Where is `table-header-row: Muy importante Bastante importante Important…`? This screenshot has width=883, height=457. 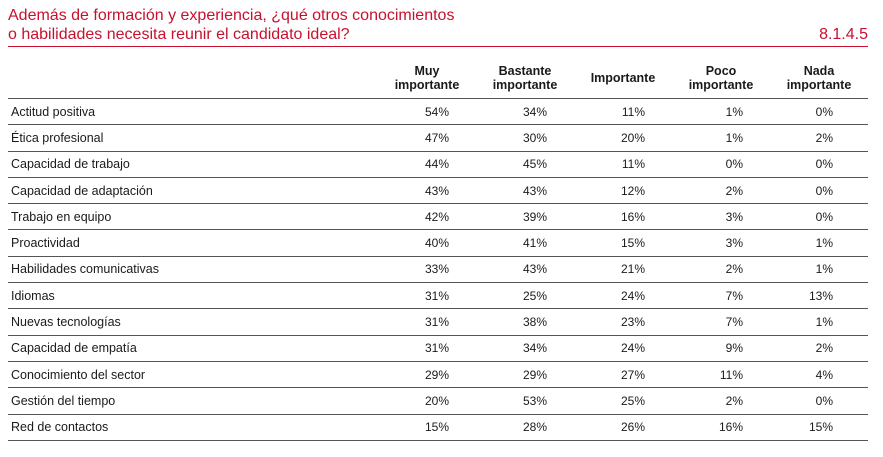 table-header-row: Muy importante Bastante importante Important… is located at coordinates (438, 78).